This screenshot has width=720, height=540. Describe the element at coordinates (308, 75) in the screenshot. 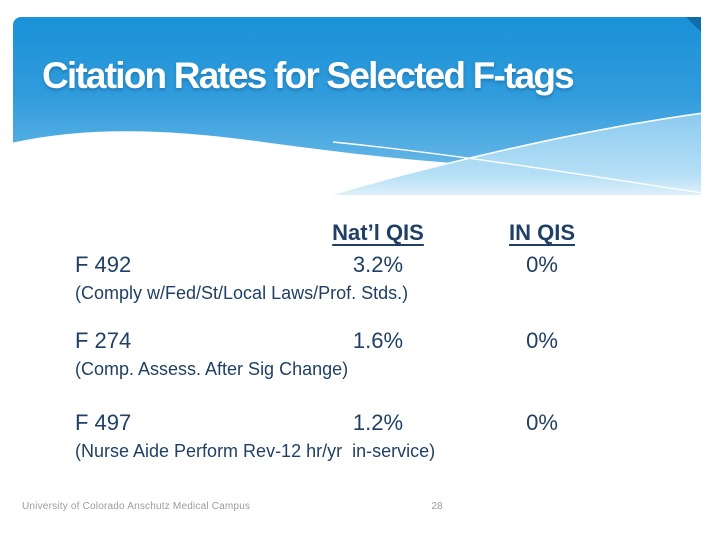

I see `slide-title: Citation Rates for Selected F-tags` at that location.